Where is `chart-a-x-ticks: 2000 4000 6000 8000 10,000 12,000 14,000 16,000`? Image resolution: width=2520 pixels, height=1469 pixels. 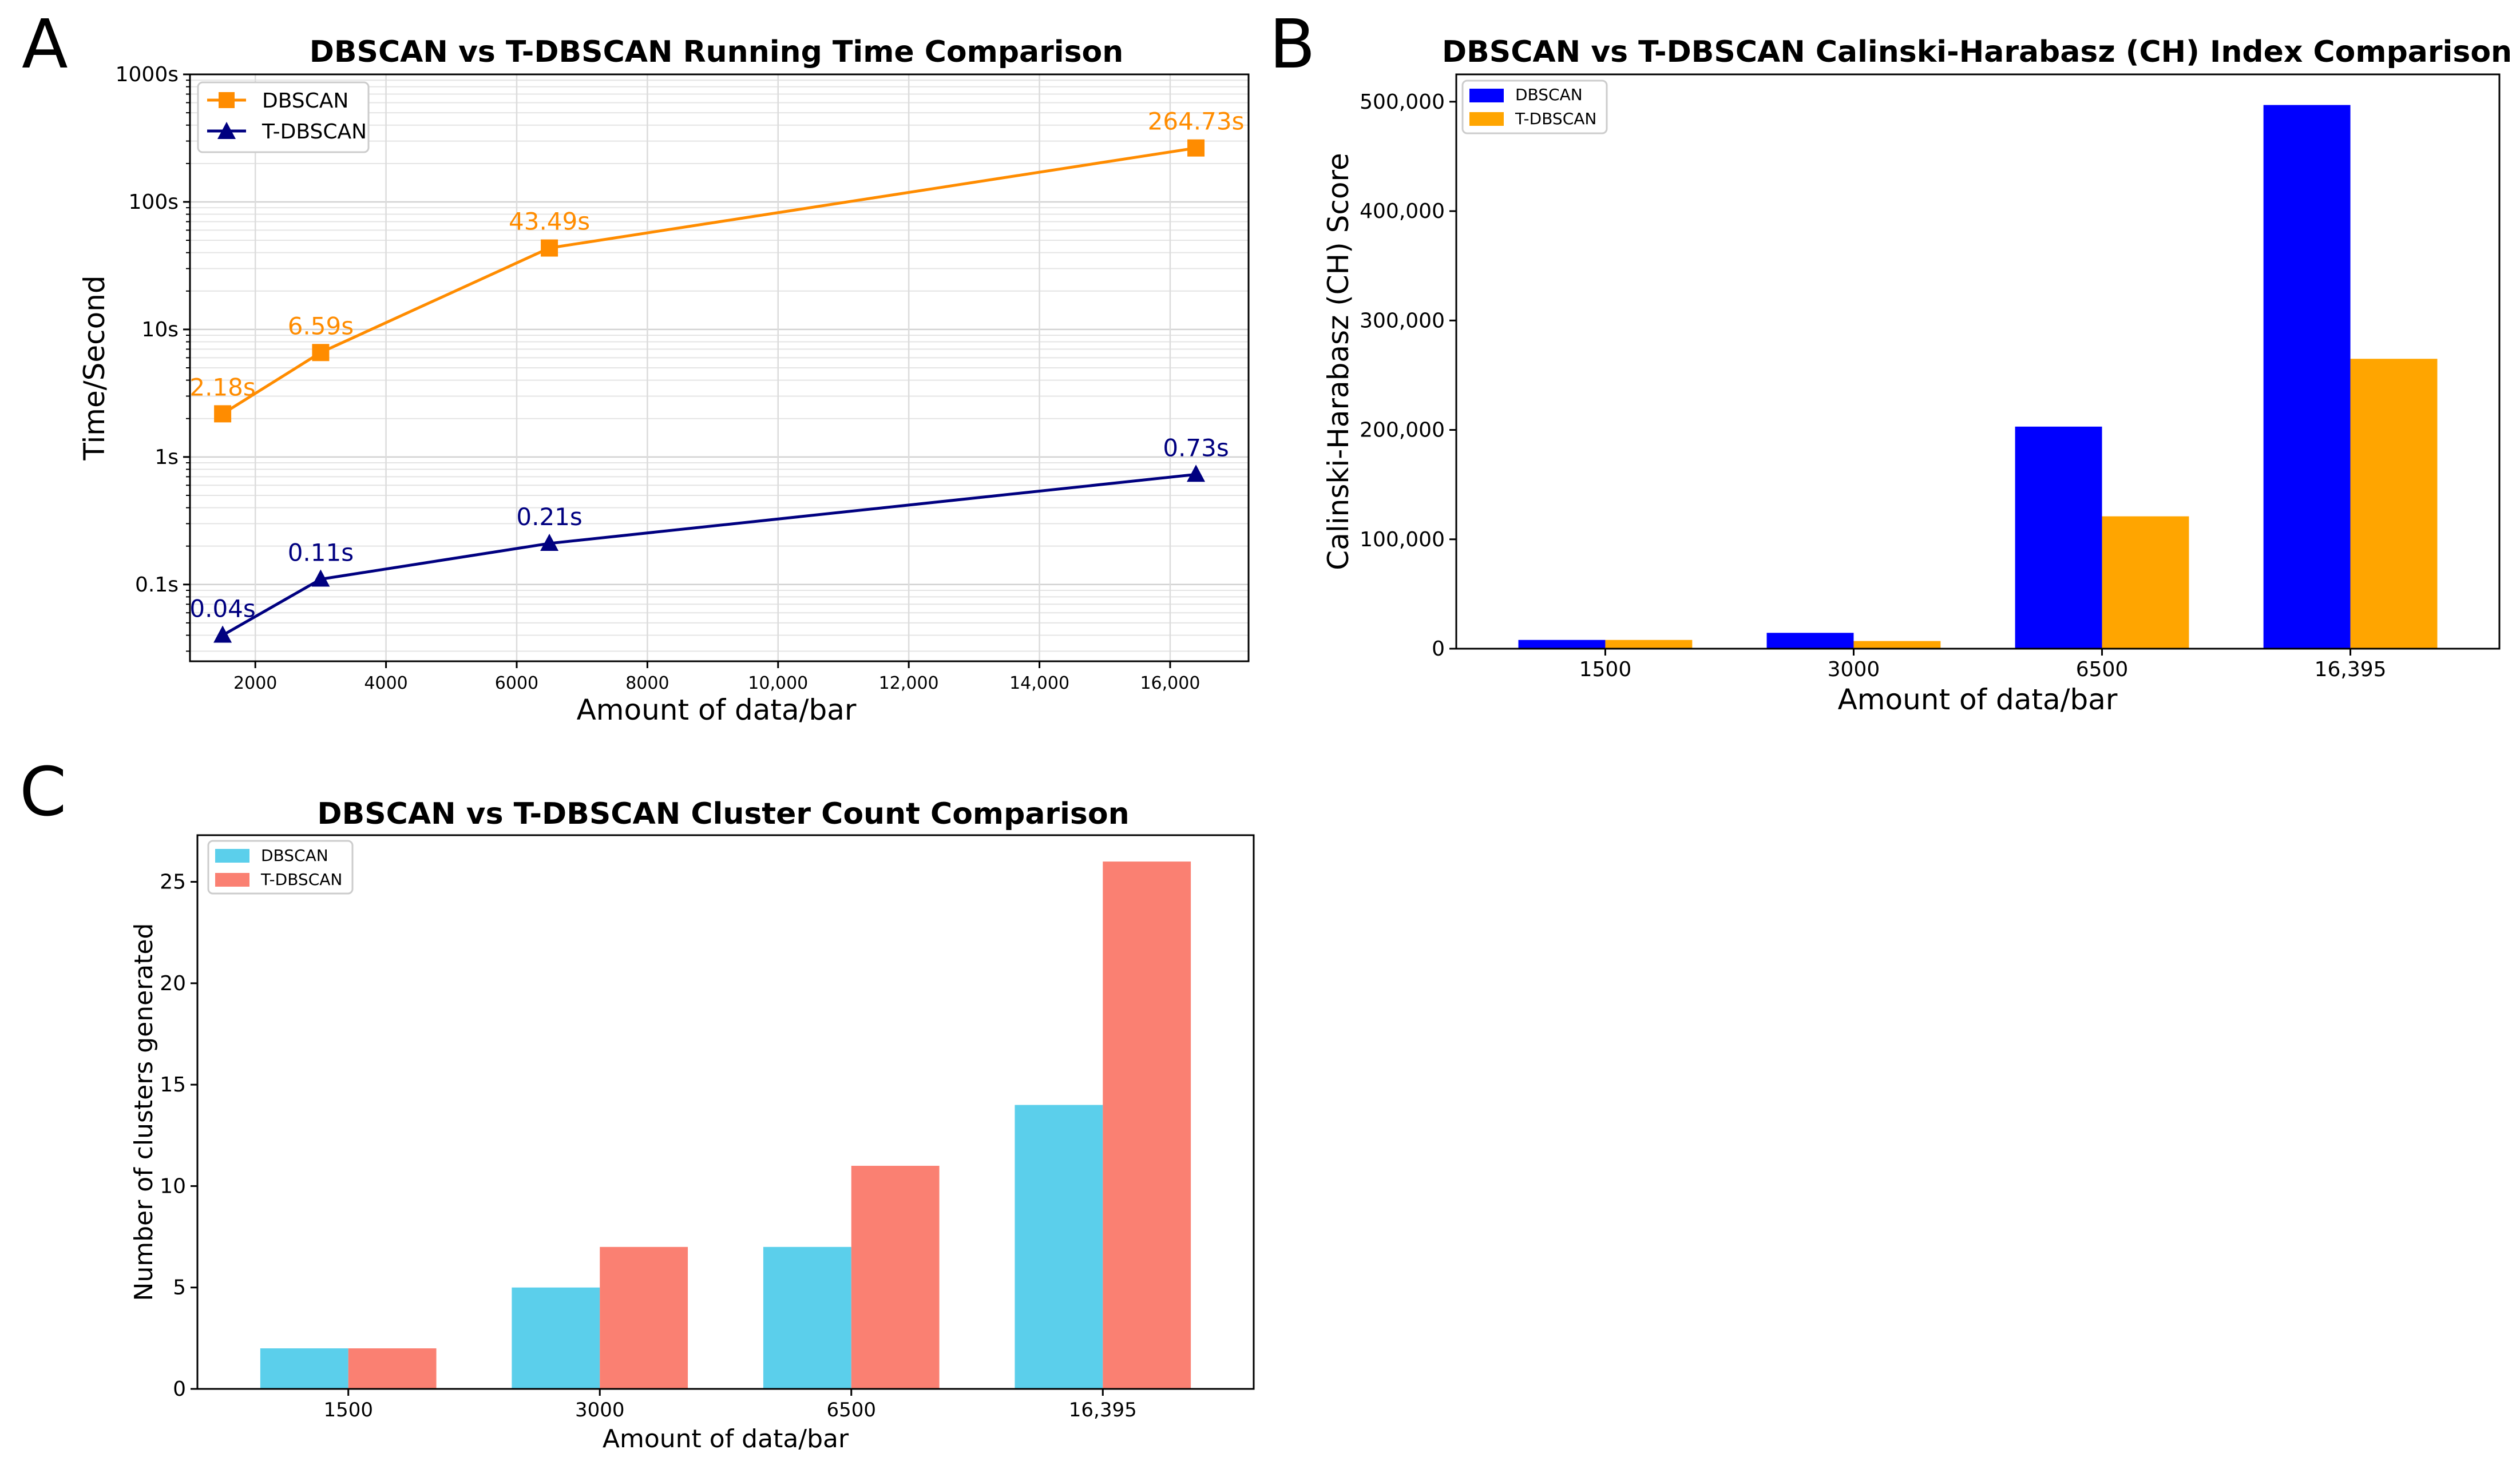 chart-a-x-ticks: 2000 4000 6000 8000 10,000 12,000 14,000 16,000 is located at coordinates (716, 677).